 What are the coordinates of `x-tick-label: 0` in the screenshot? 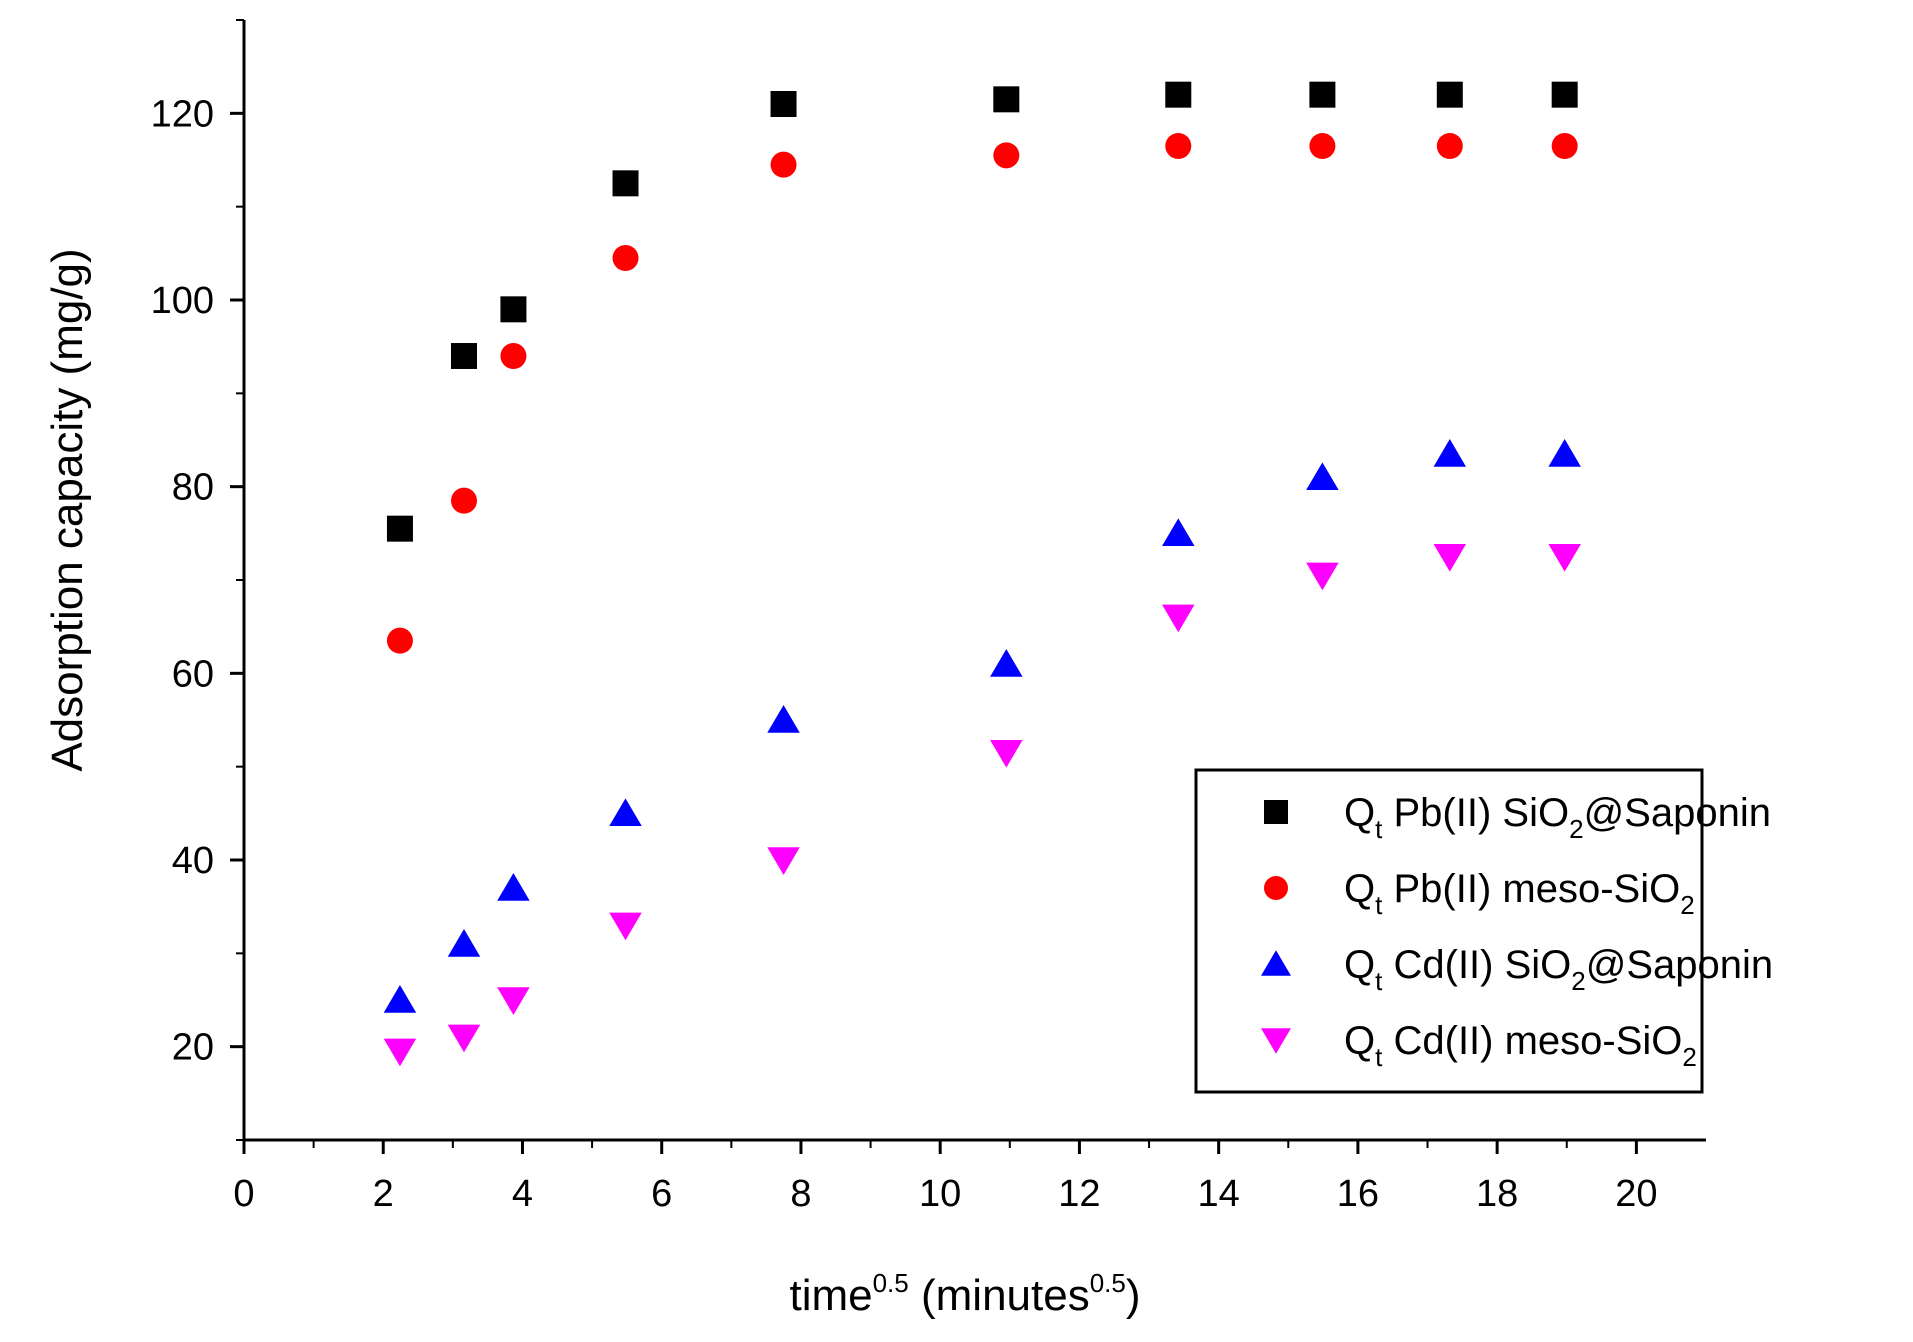 It's located at (243, 1194).